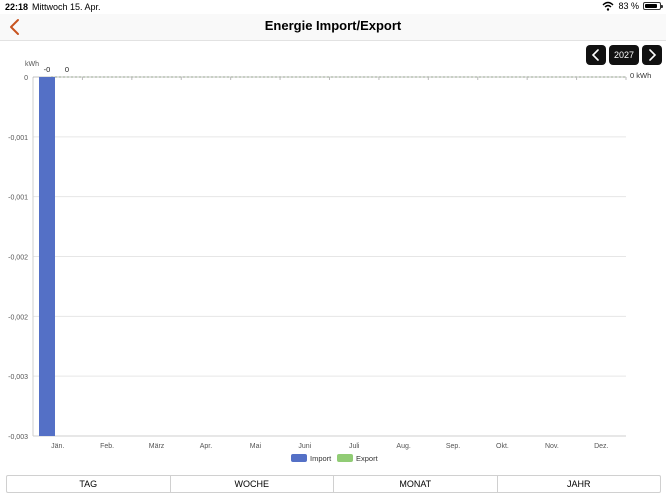  I want to click on x-tick-label: Juli, so click(354, 446).